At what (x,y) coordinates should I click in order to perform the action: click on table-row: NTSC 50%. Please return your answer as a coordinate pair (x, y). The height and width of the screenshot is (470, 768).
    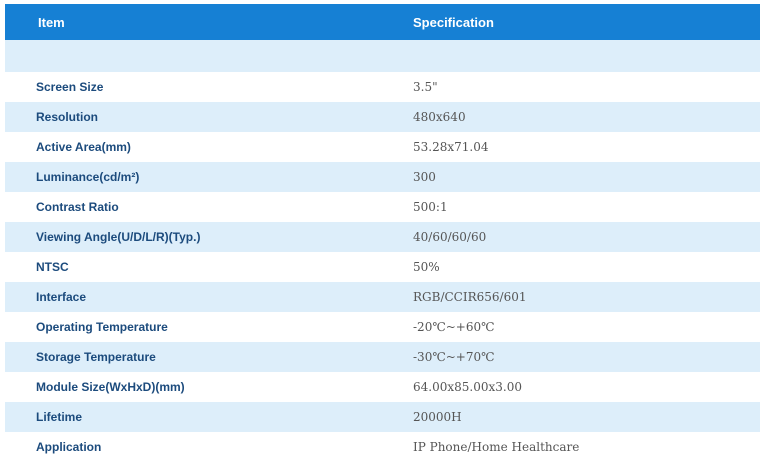
    Looking at the image, I should click on (382, 267).